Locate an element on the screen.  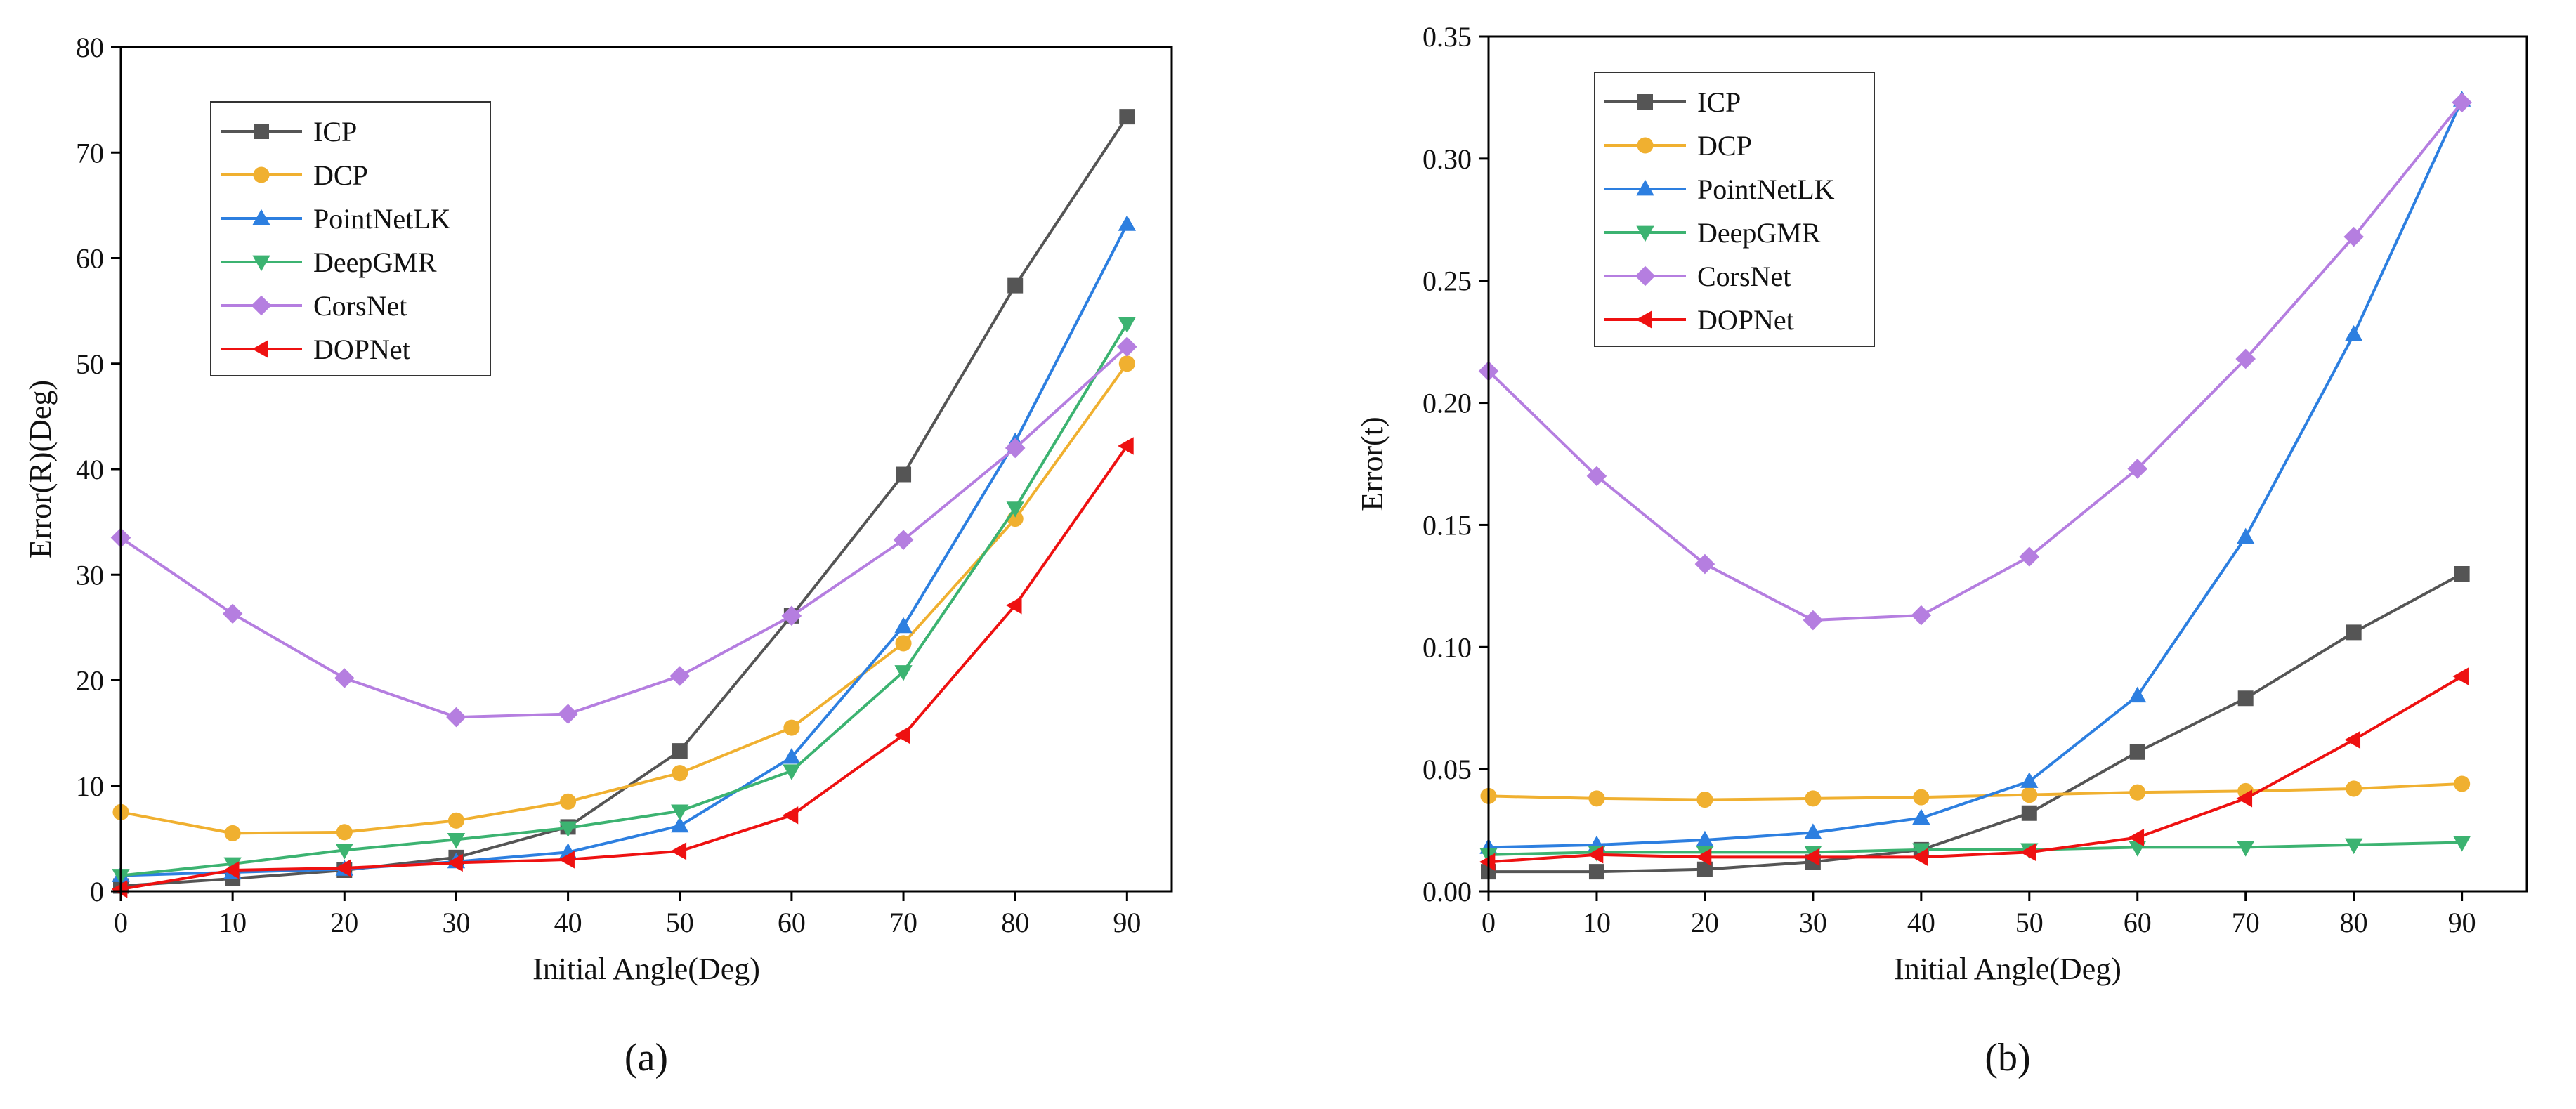
y-tick-label: 0.20 is located at coordinates (1447, 403).